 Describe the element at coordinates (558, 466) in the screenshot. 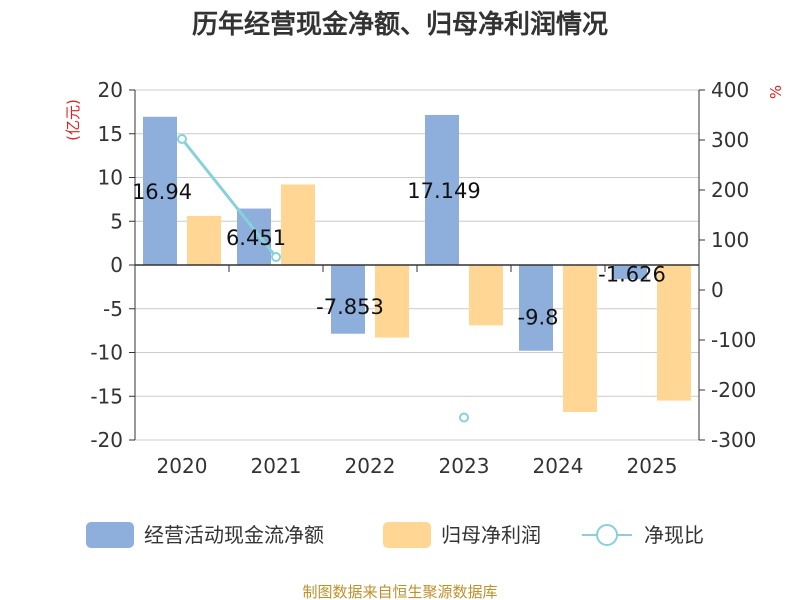

I see `x-tick-label: 2024` at that location.